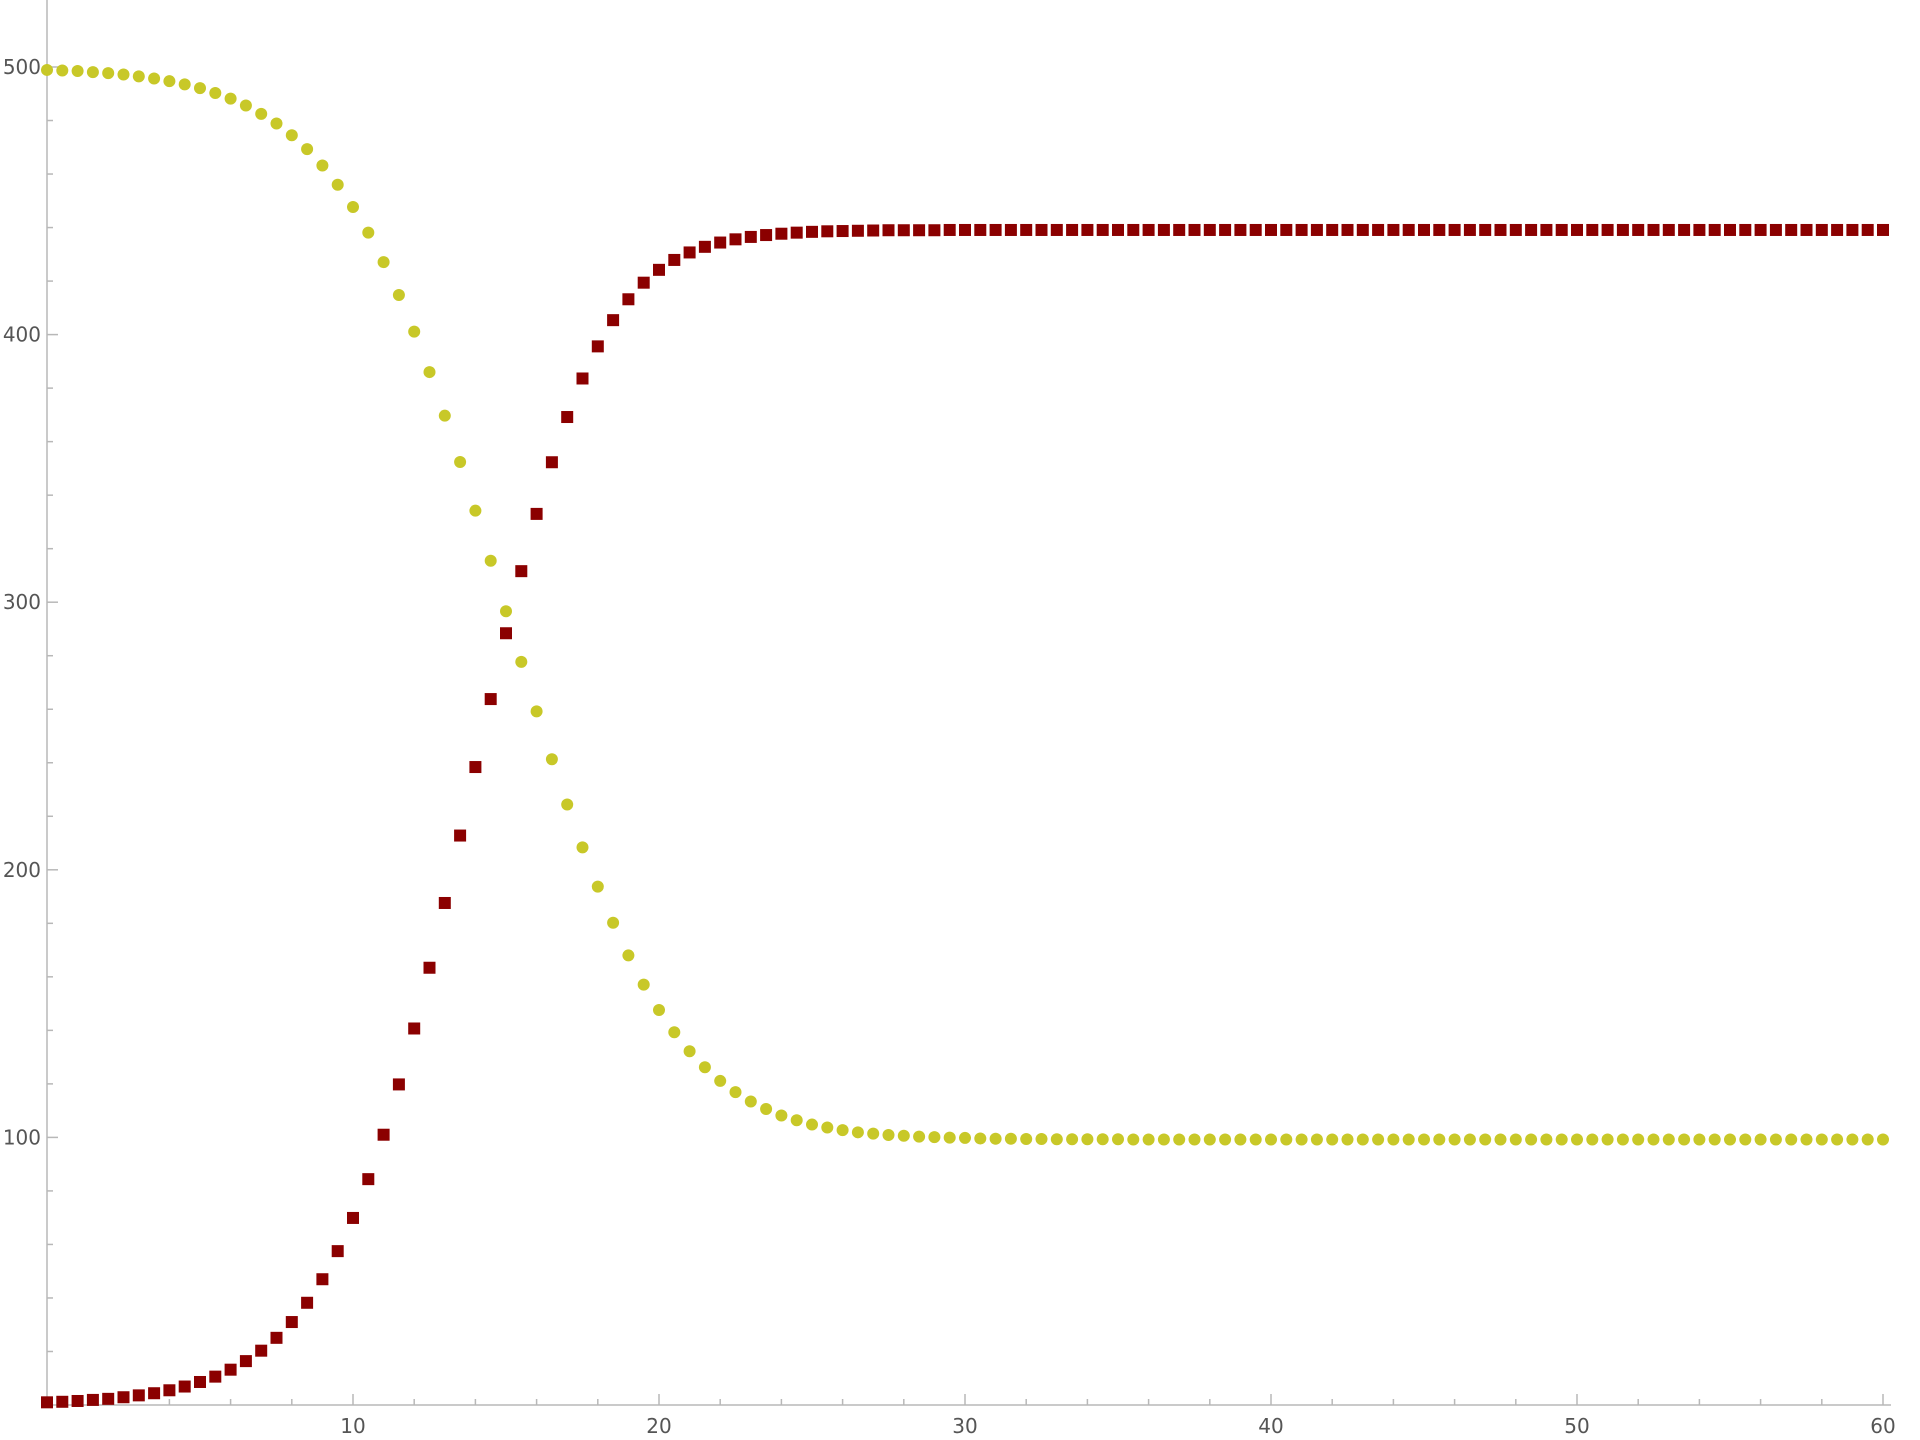  What do you see at coordinates (1270, 1426) in the screenshot?
I see `x-tick-label: 40` at bounding box center [1270, 1426].